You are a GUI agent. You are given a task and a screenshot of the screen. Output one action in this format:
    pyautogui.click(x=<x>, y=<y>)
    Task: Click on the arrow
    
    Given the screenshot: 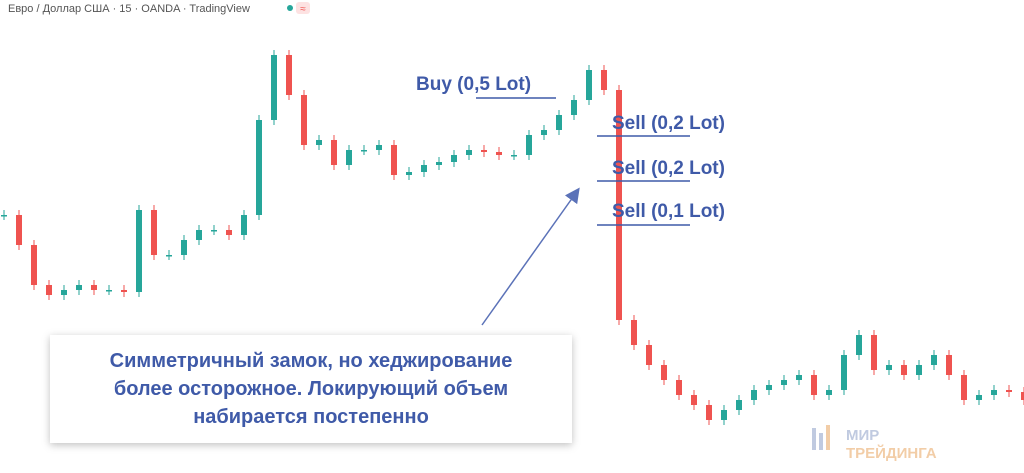 What is the action you would take?
    pyautogui.click(x=530, y=256)
    